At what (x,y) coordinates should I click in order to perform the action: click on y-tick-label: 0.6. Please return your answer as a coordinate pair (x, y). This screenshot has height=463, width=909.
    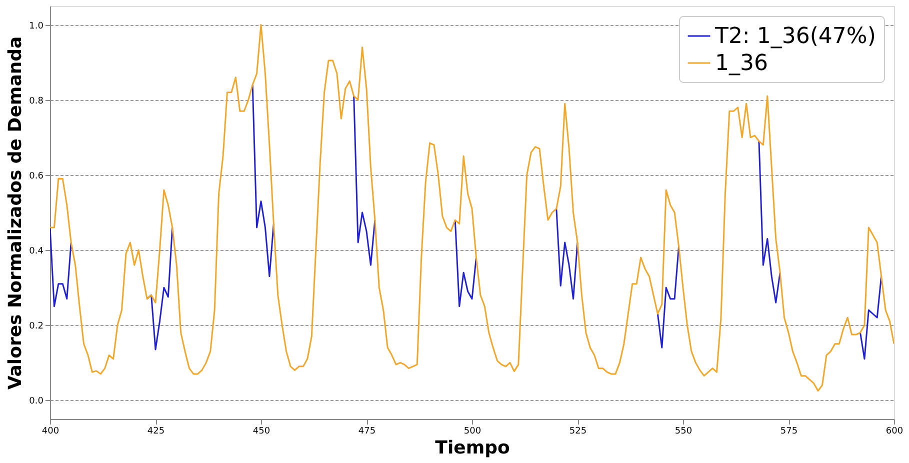
    Looking at the image, I should click on (36, 176).